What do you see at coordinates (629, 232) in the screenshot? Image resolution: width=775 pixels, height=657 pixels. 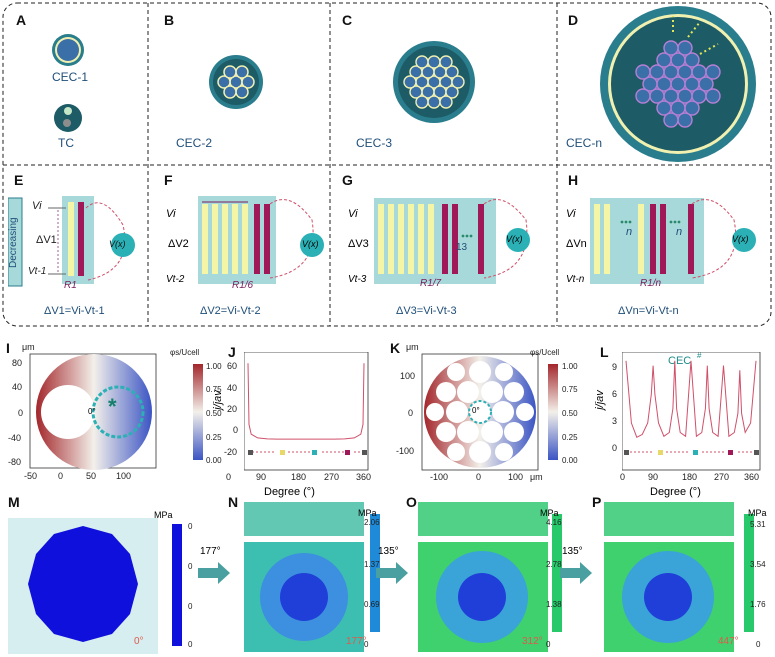 I see `h-n1: n` at bounding box center [629, 232].